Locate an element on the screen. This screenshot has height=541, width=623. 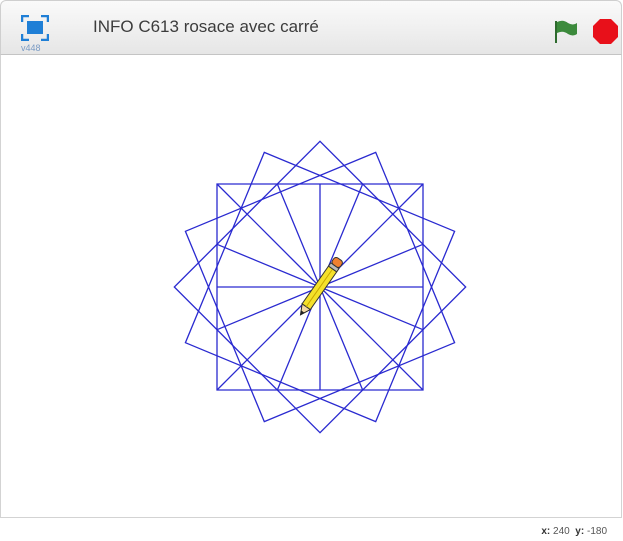
y-label: y: is located at coordinates (580, 531).